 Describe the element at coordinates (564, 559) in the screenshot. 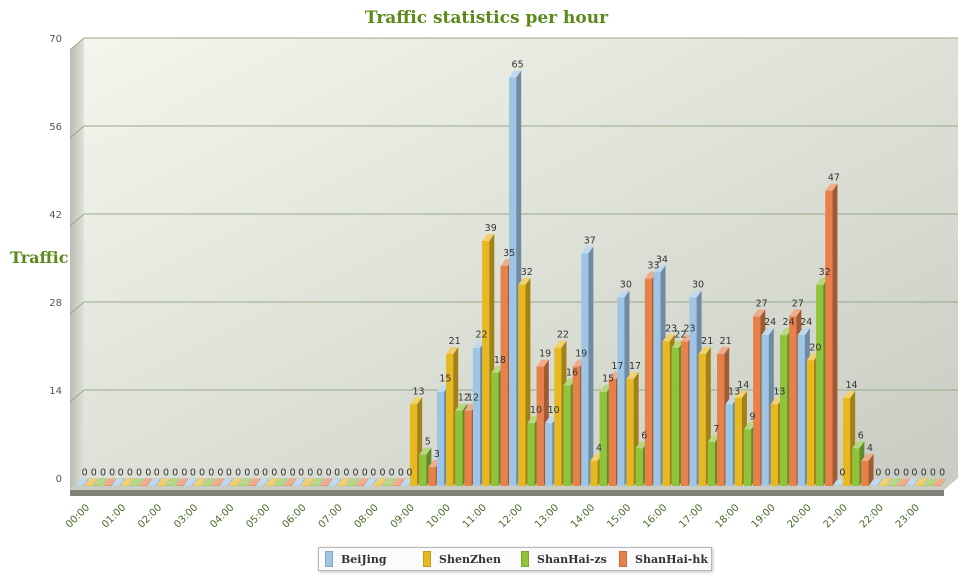

I see `legend-item: ShanHai-zs` at that location.